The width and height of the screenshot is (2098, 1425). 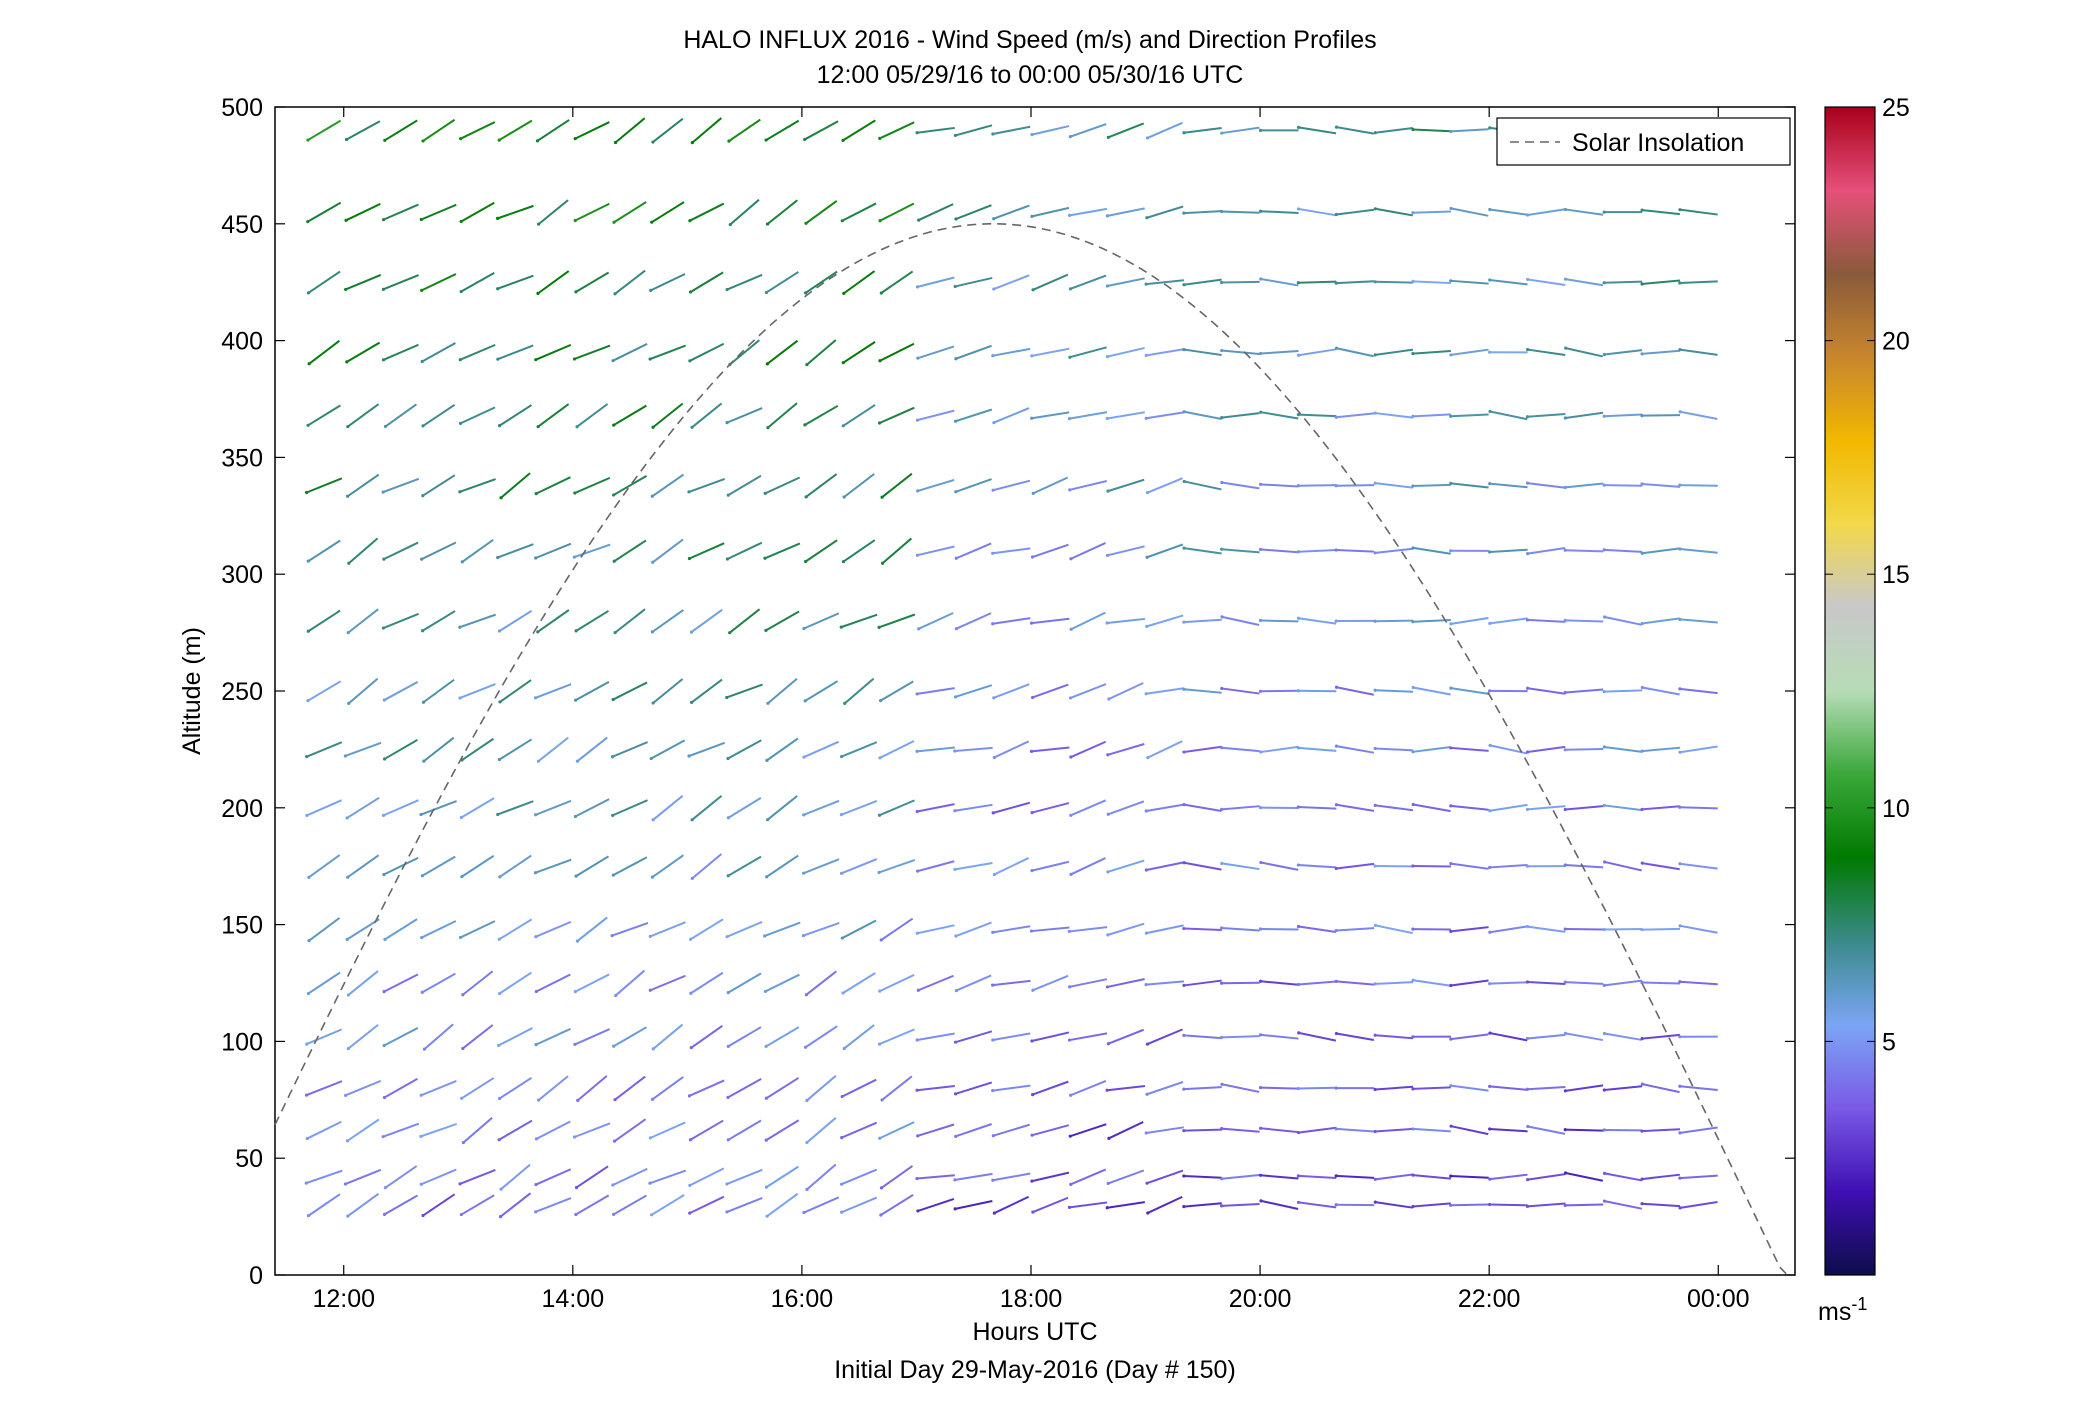 I want to click on colorbar-tick-label: 10, so click(x=1896, y=809).